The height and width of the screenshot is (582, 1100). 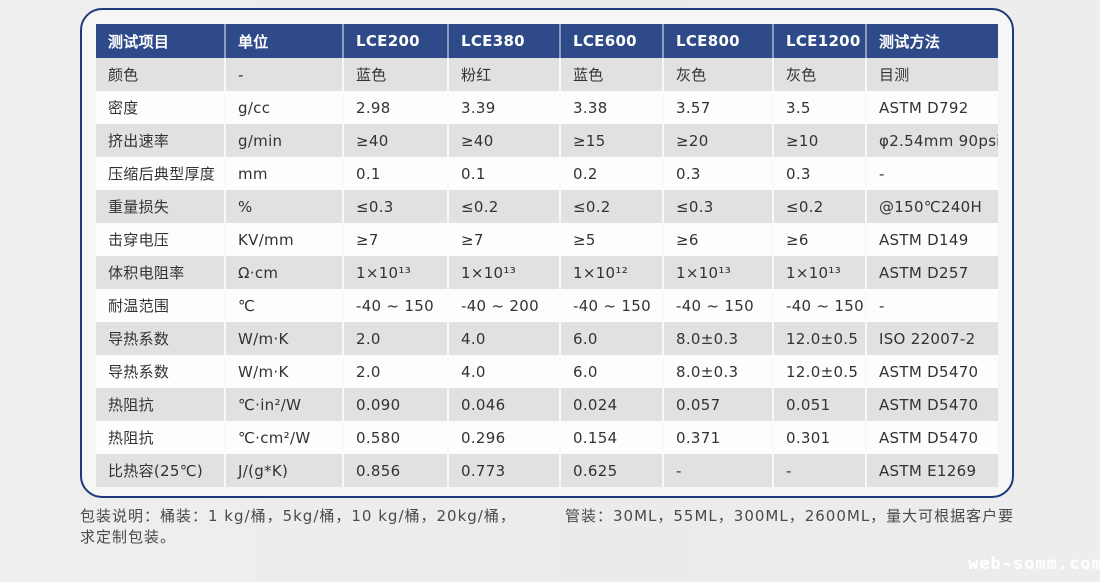 I want to click on table-cell: 0.301, so click(x=820, y=437).